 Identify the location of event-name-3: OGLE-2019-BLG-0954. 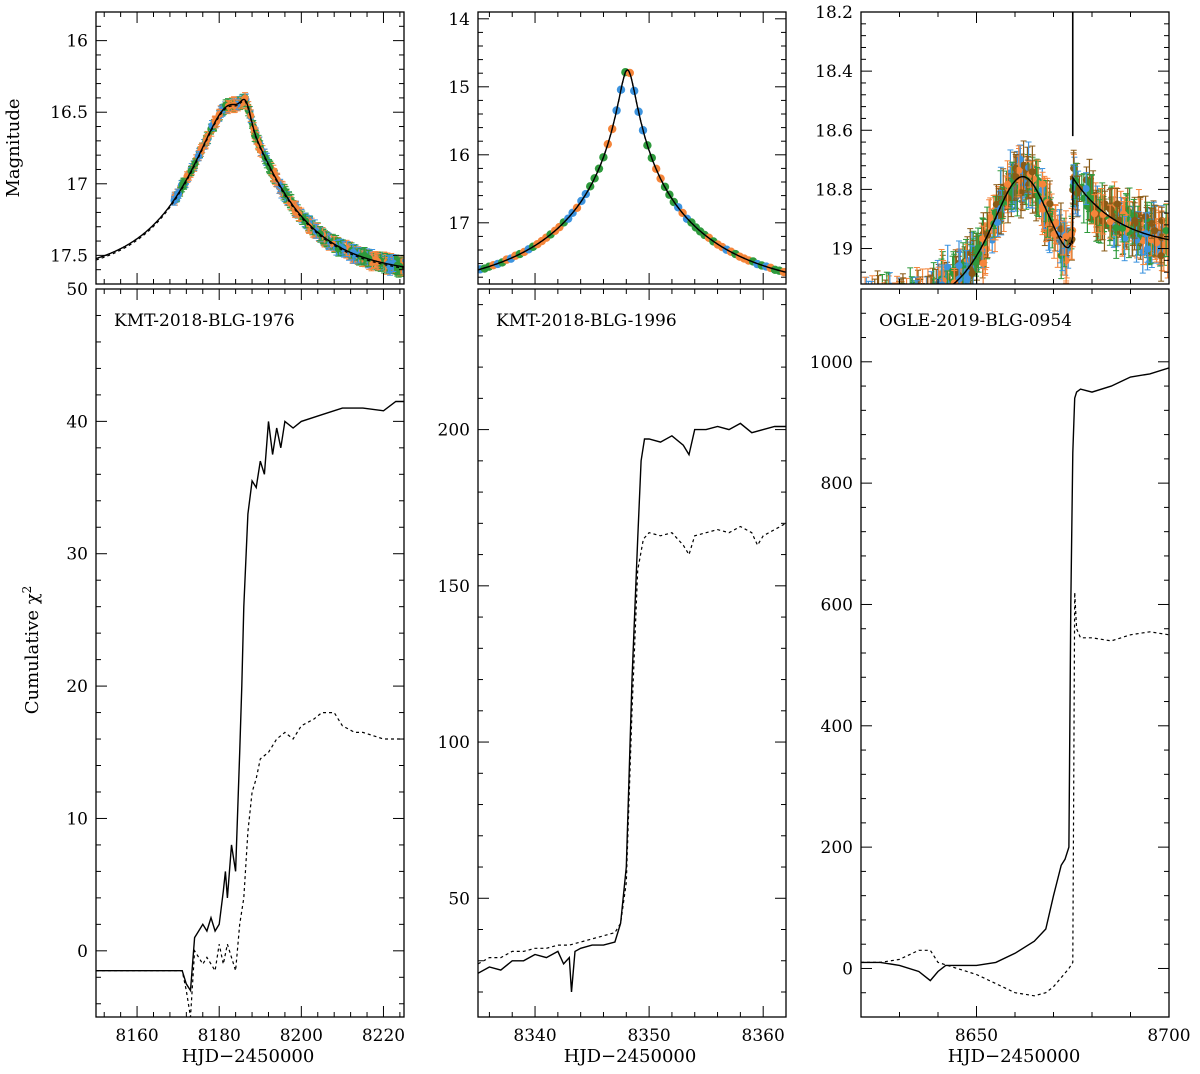
(975, 321).